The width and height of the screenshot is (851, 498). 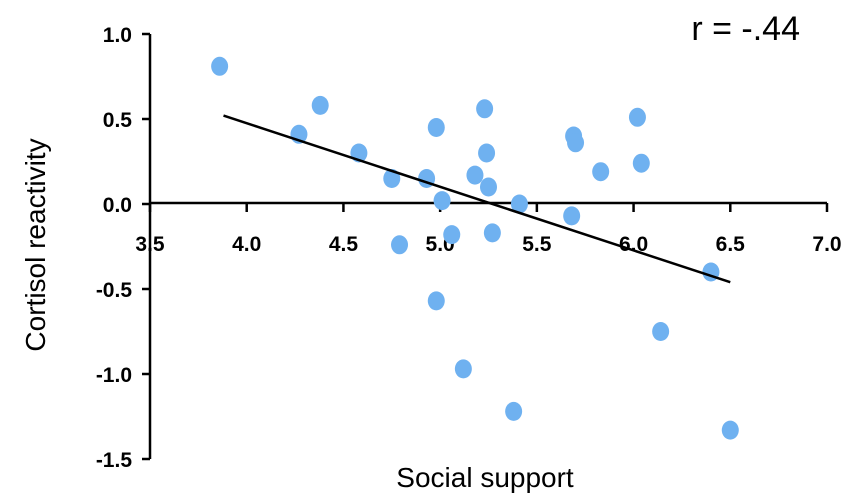 What do you see at coordinates (537, 244) in the screenshot?
I see `x-tick-label: 5.5` at bounding box center [537, 244].